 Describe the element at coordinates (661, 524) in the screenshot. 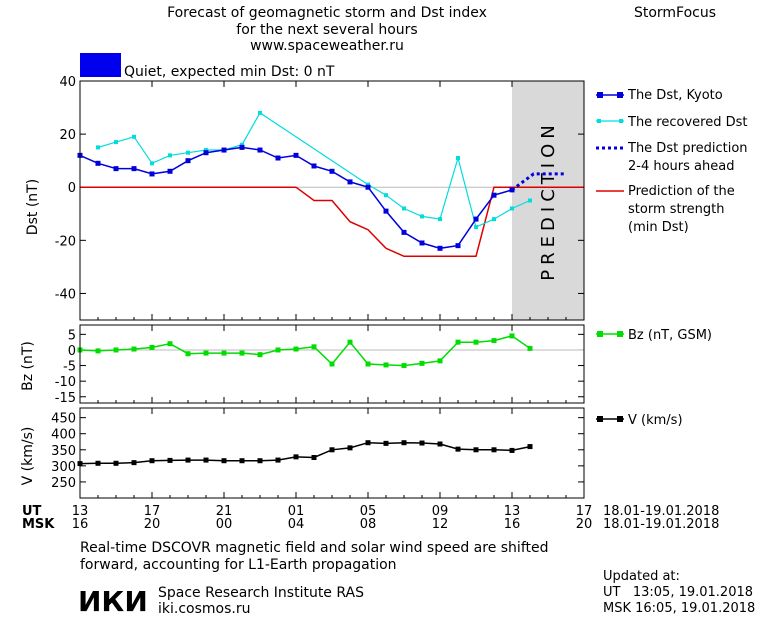

I see `msk-date-range: 18.01-19.01.2018` at that location.